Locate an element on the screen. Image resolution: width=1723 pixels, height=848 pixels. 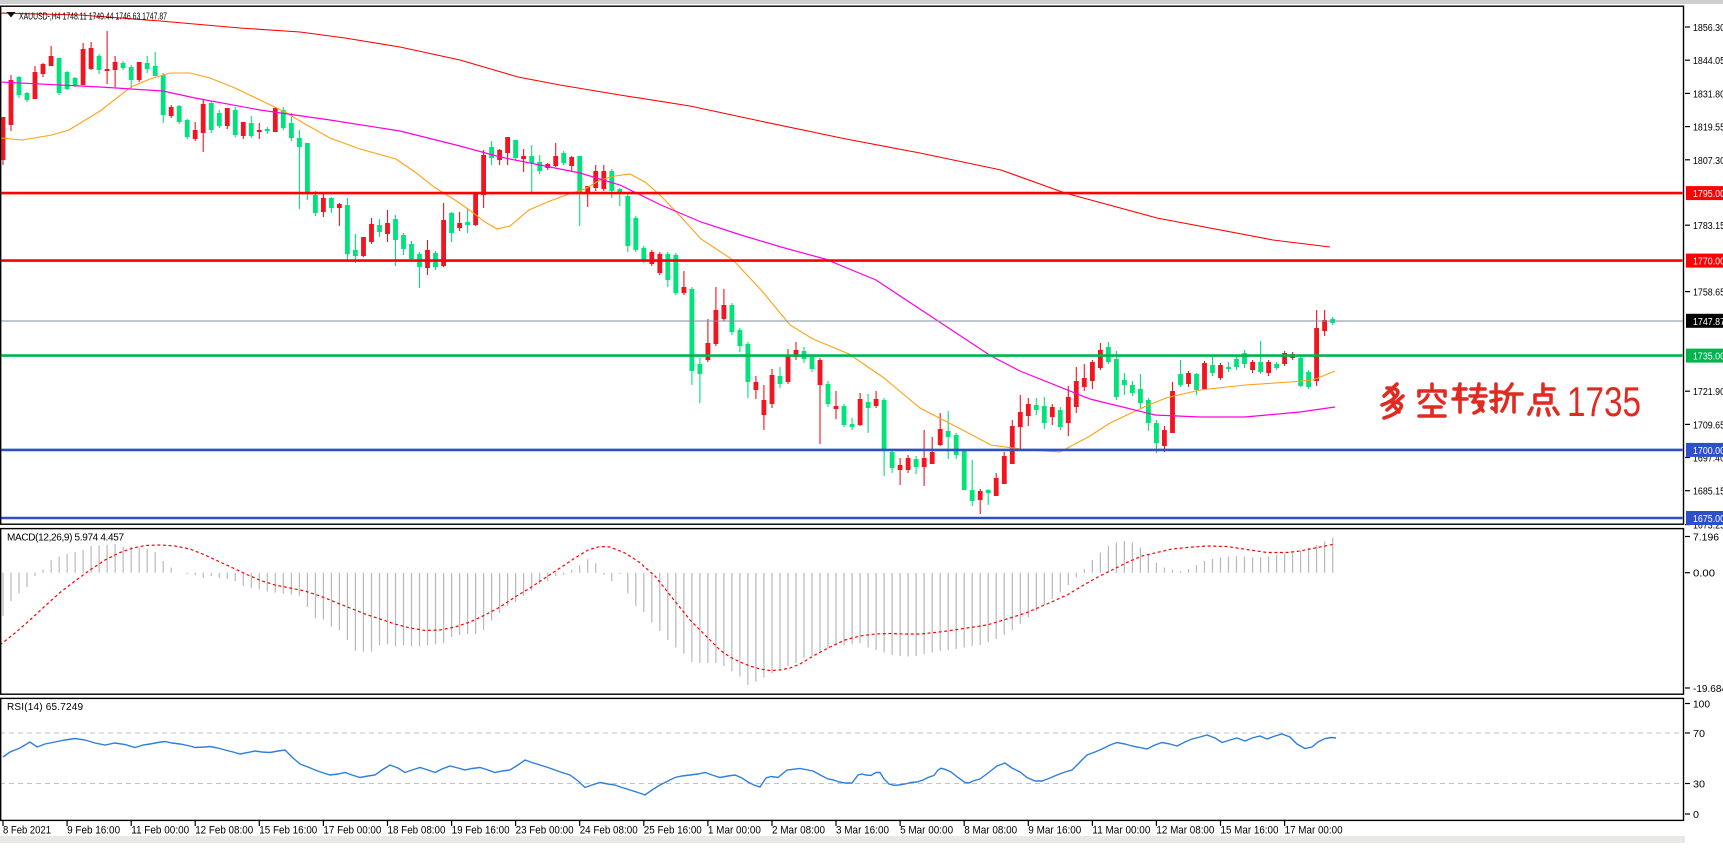
svg-text: 17 Mar 00:00 is located at coordinates (1314, 831).